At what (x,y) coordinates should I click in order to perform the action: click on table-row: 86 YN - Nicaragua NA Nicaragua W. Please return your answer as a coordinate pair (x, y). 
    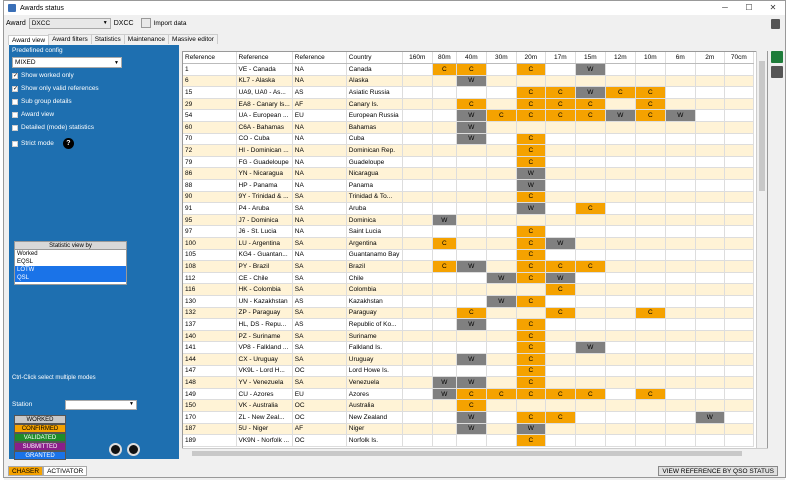
    Looking at the image, I should click on (468, 174).